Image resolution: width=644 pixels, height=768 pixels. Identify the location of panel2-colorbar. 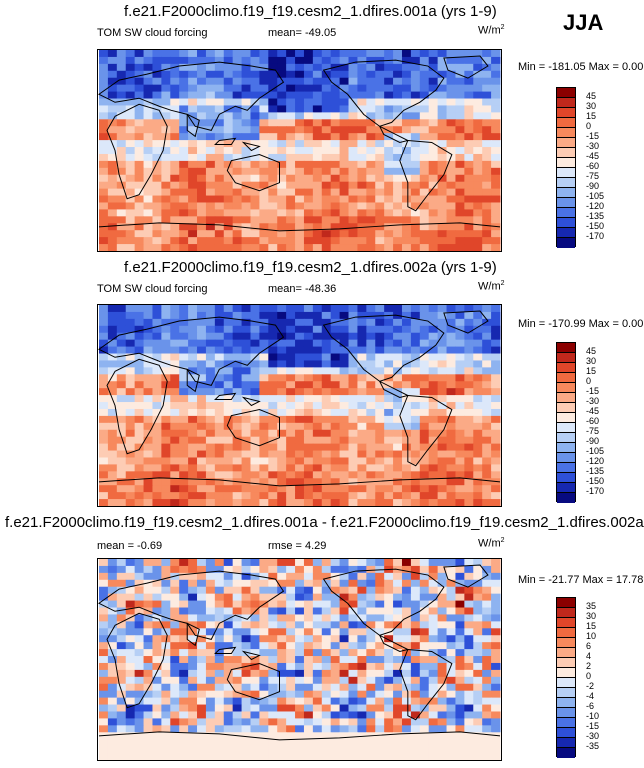
(566, 422).